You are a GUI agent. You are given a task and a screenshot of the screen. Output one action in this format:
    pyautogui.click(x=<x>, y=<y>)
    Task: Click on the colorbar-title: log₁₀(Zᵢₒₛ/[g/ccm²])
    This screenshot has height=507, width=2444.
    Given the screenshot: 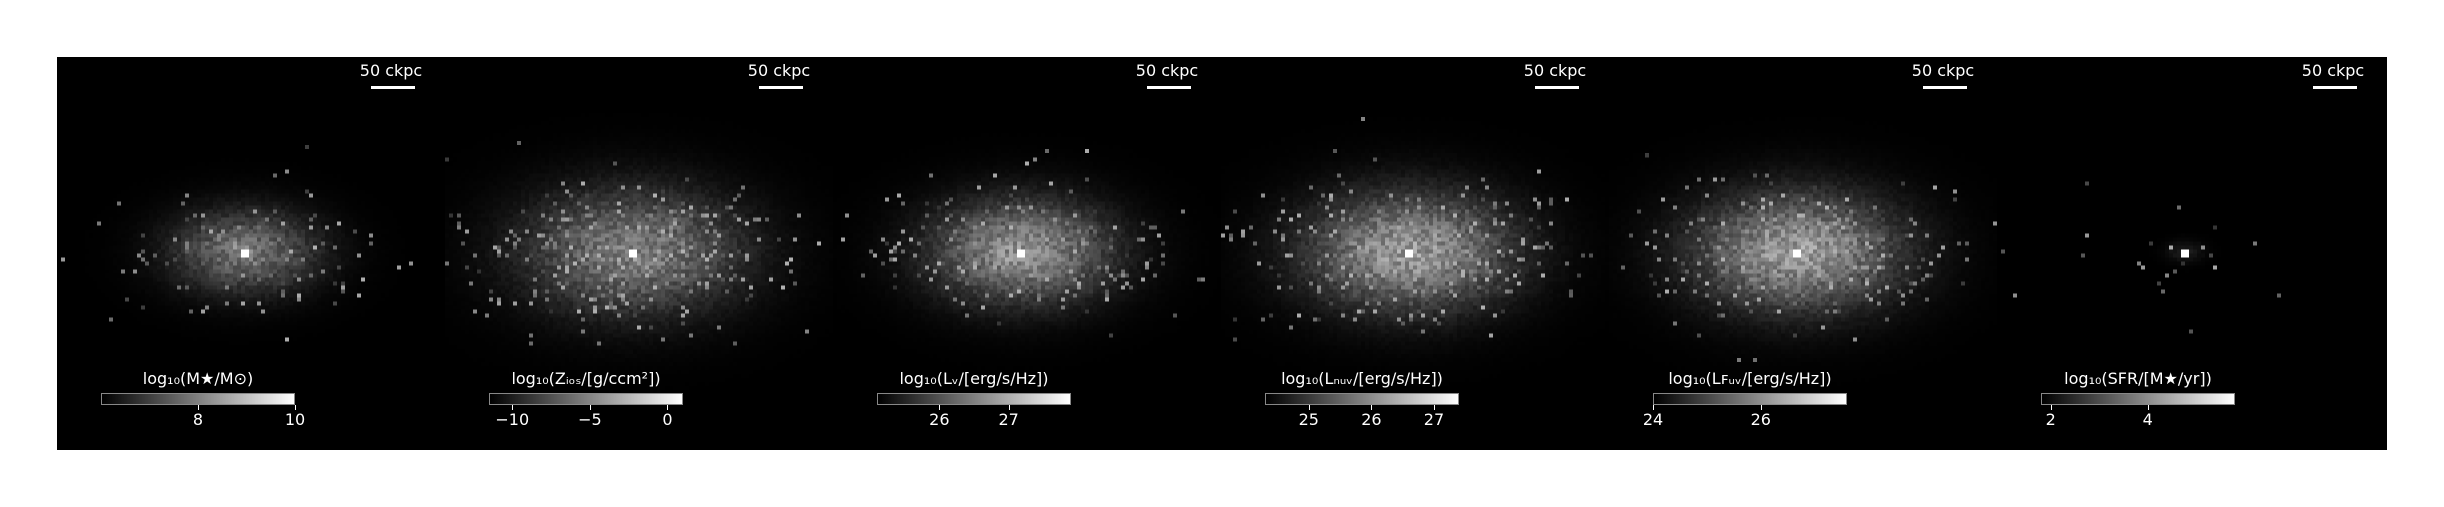 What is the action you would take?
    pyautogui.click(x=586, y=378)
    